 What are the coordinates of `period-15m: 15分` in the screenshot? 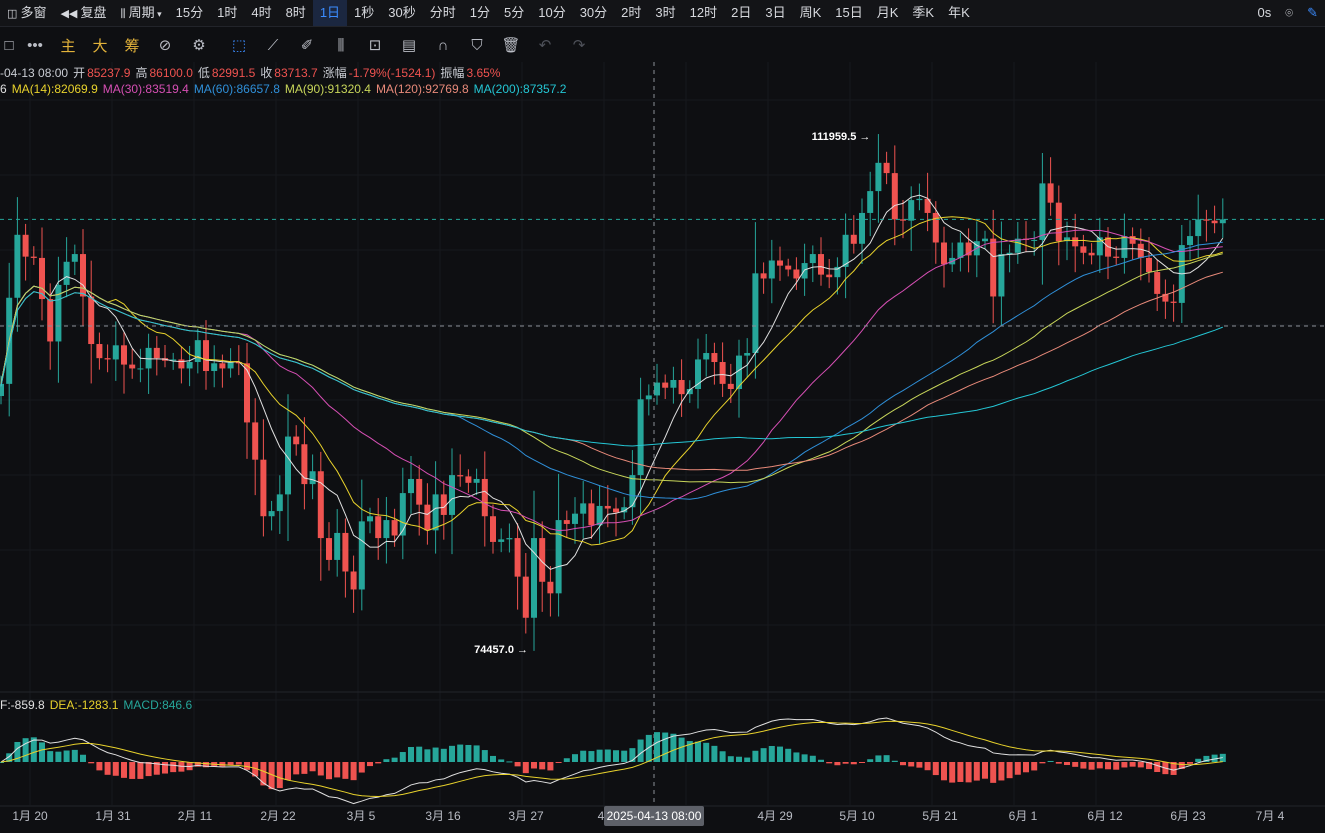 It's located at (189, 12).